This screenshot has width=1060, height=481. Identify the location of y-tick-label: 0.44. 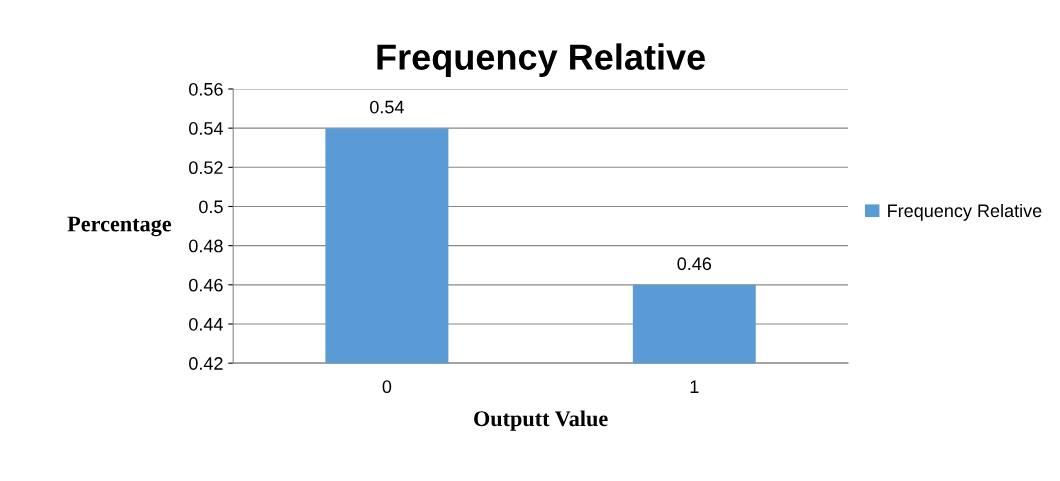
(206, 324).